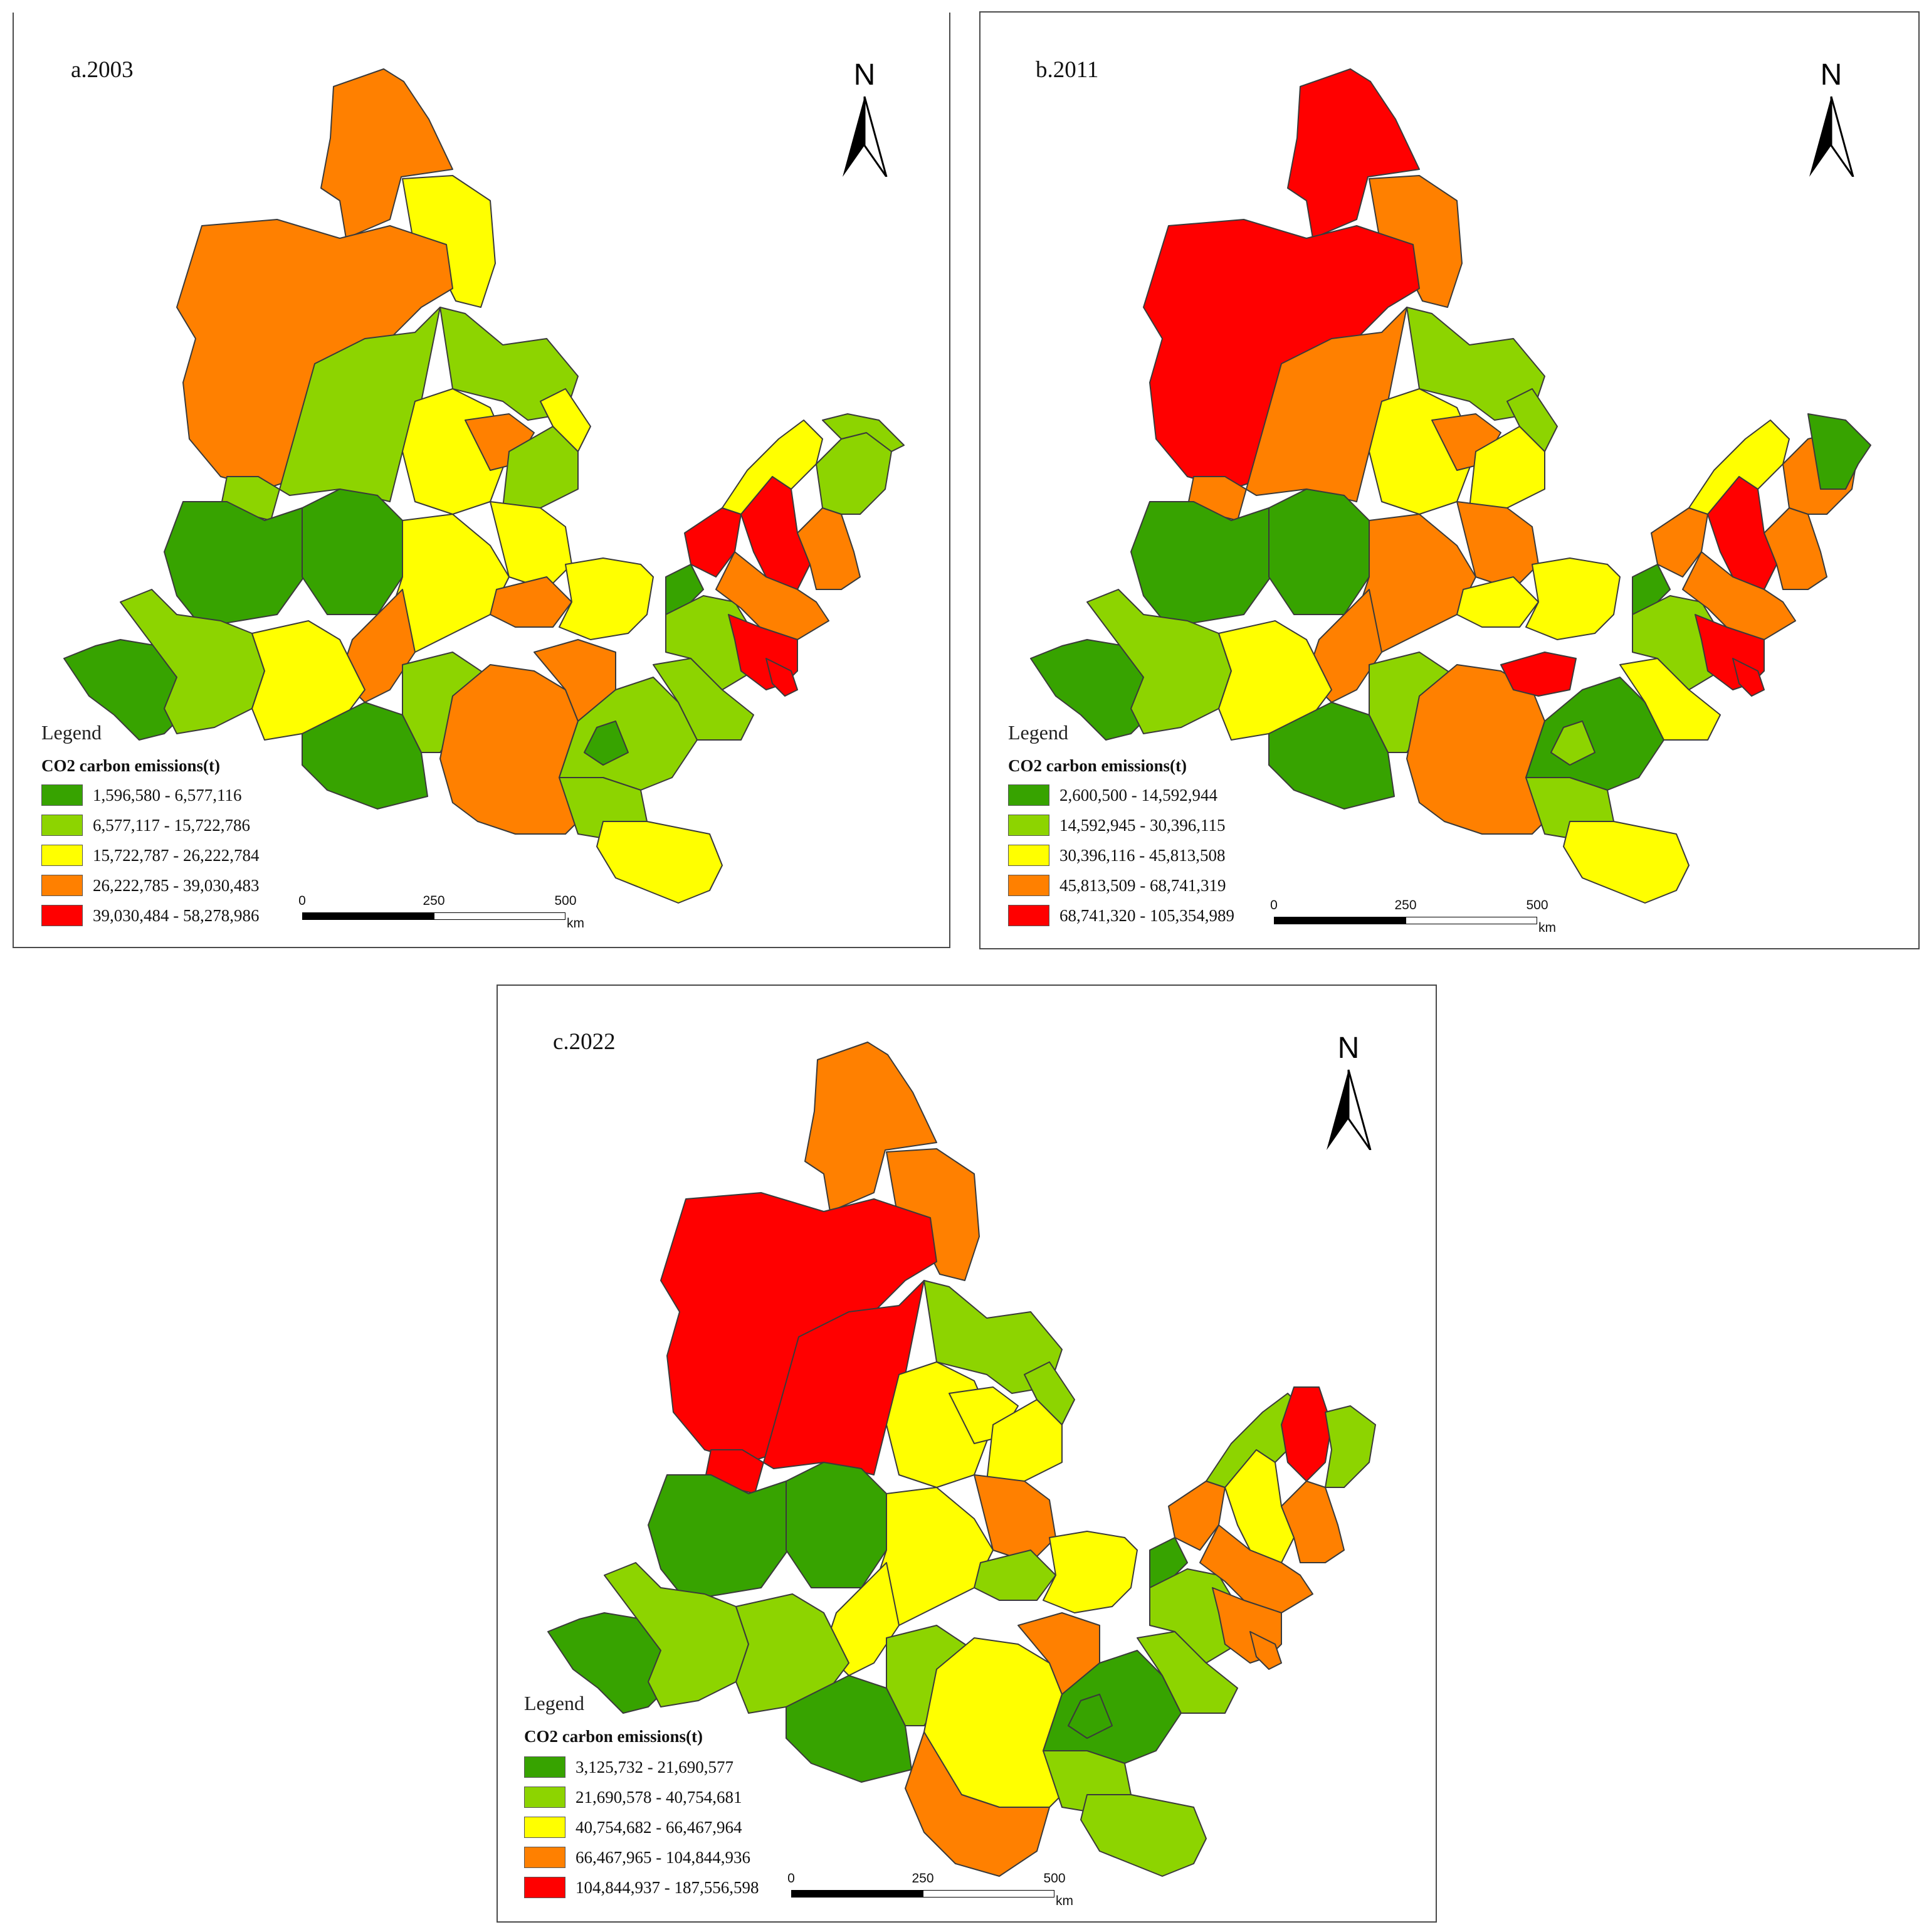 The image size is (1924, 1932). Describe the element at coordinates (628, 1767) in the screenshot. I see `legend-item: 3,125,732 - 21,690,577` at that location.